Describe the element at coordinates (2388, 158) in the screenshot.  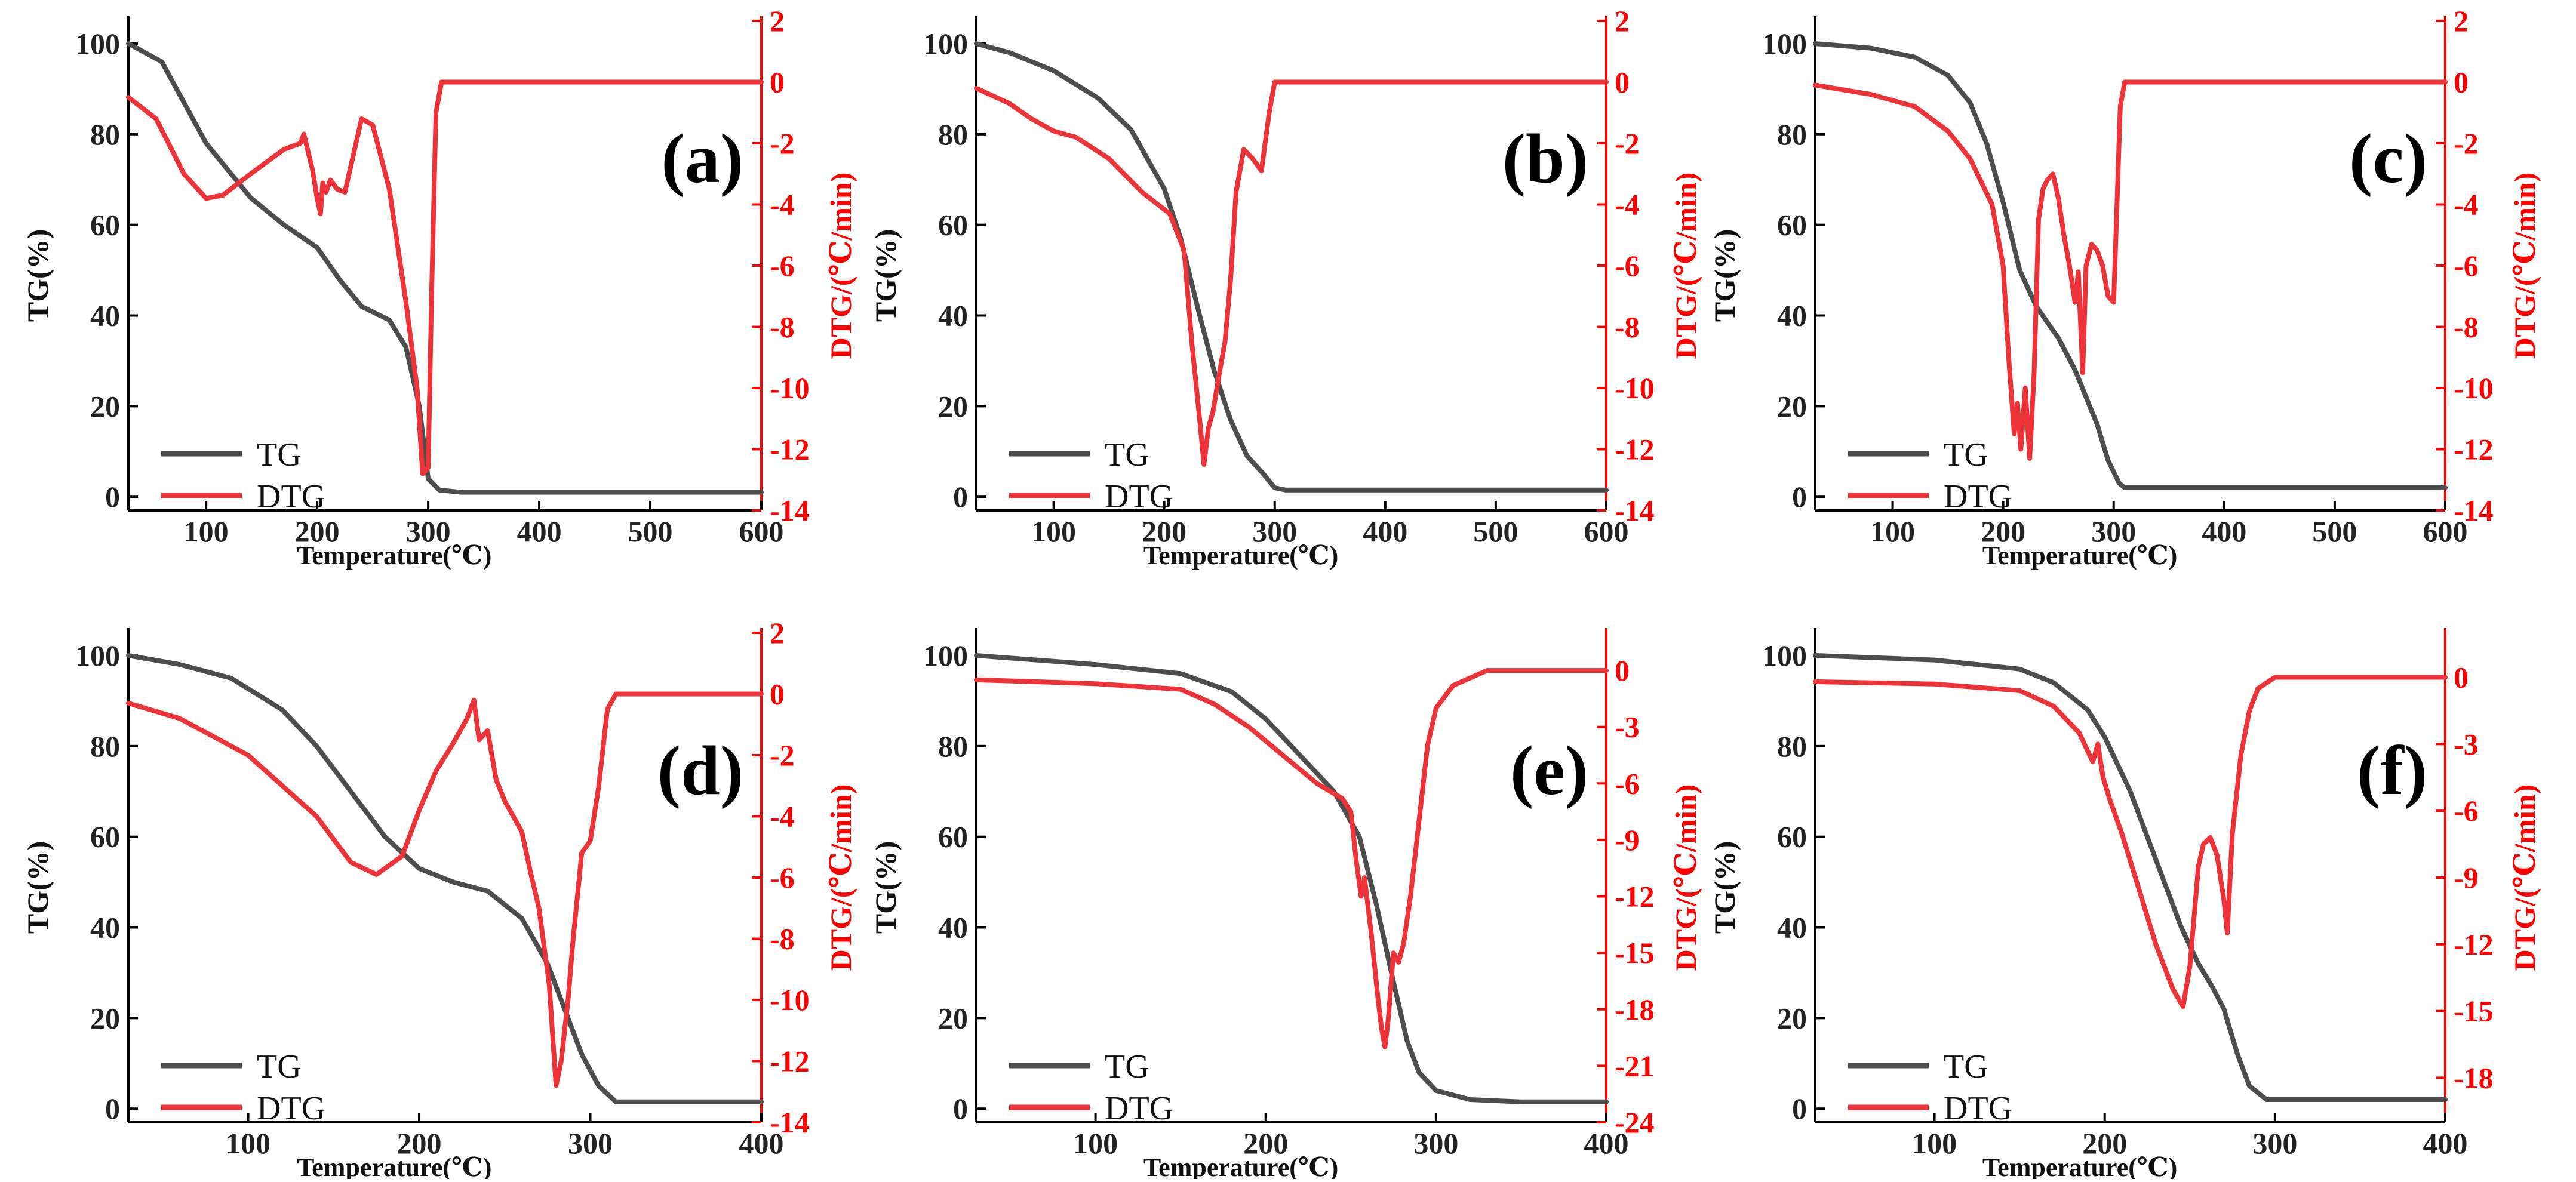
I see `panel-label: (c)` at that location.